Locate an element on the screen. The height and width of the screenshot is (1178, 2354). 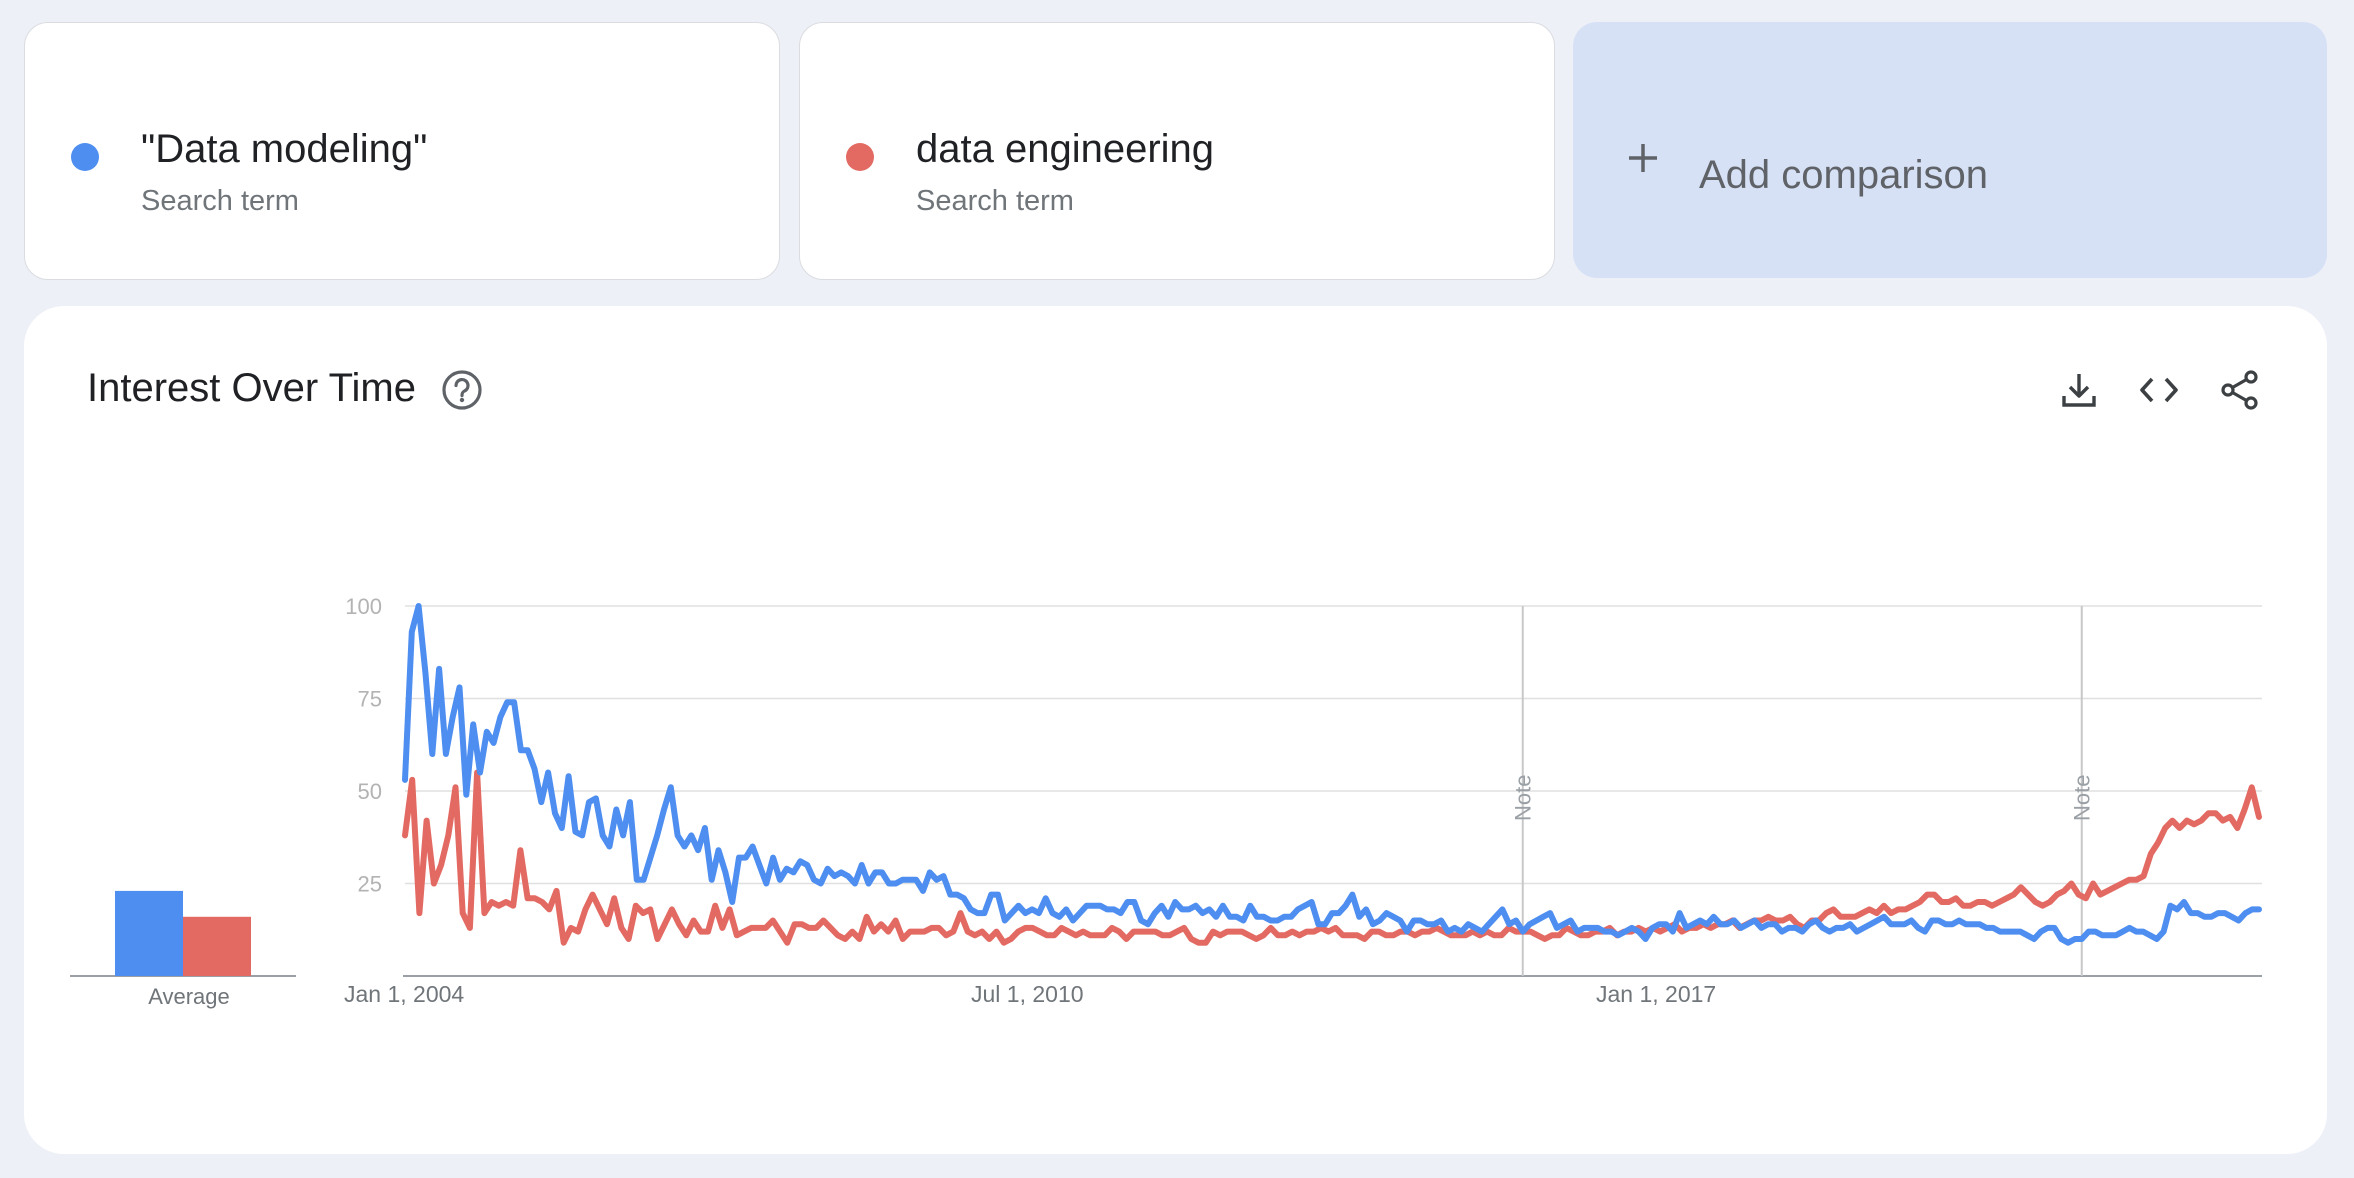
x-tick-label: Jan 1, 2017 is located at coordinates (1656, 994).